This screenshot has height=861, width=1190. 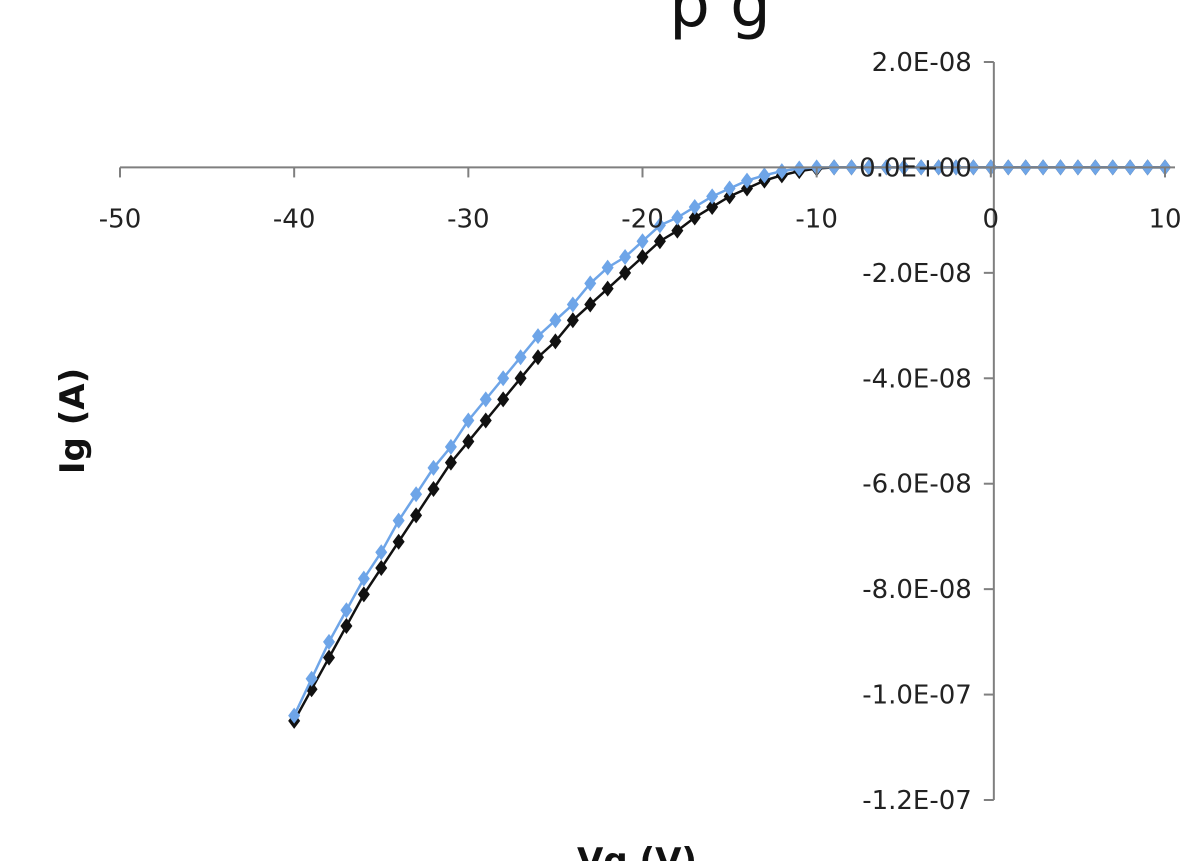 I want to click on y-tick-label: 0.0E+00, so click(x=915, y=168).